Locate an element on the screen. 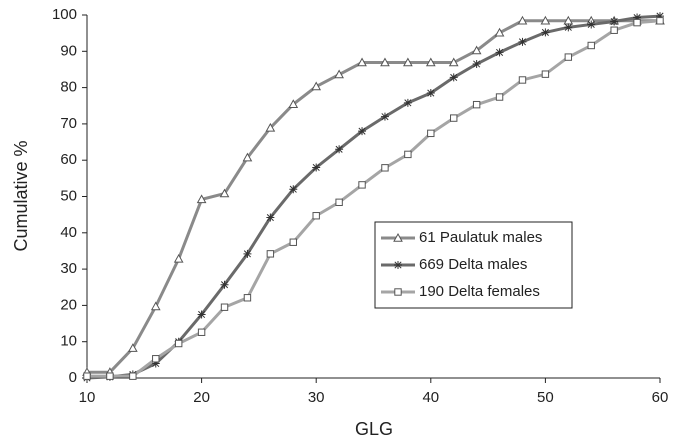 Image resolution: width=684 pixels, height=442 pixels. y-tick-label: 70 is located at coordinates (68, 123).